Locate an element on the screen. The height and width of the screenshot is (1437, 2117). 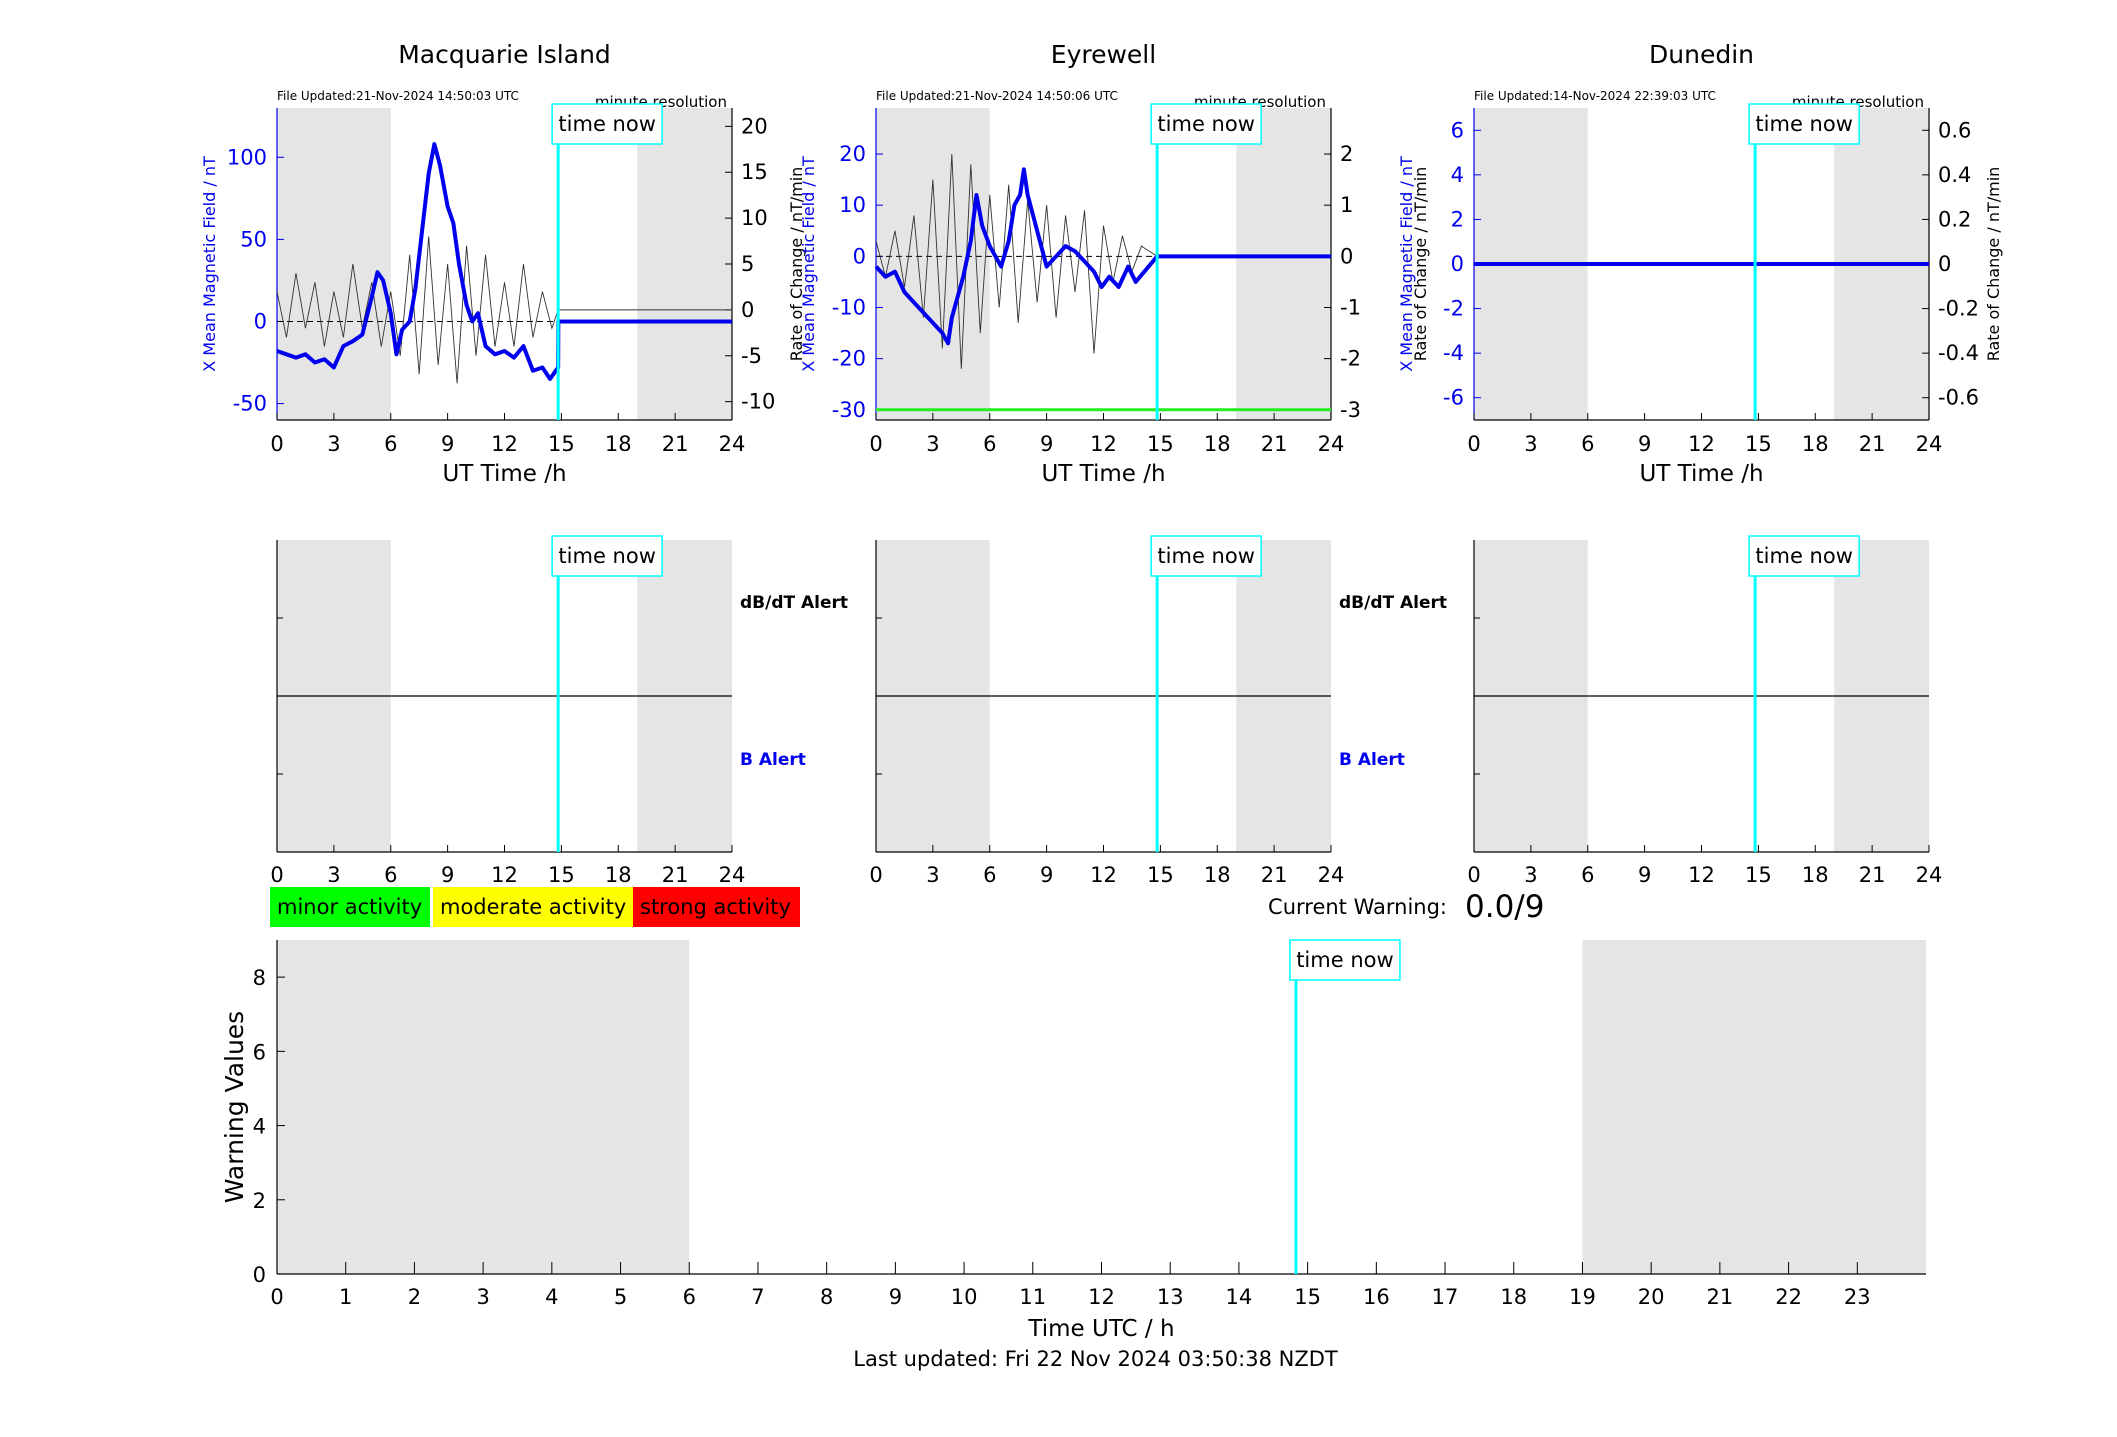
x-tick-label: 5 is located at coordinates (620, 1297).